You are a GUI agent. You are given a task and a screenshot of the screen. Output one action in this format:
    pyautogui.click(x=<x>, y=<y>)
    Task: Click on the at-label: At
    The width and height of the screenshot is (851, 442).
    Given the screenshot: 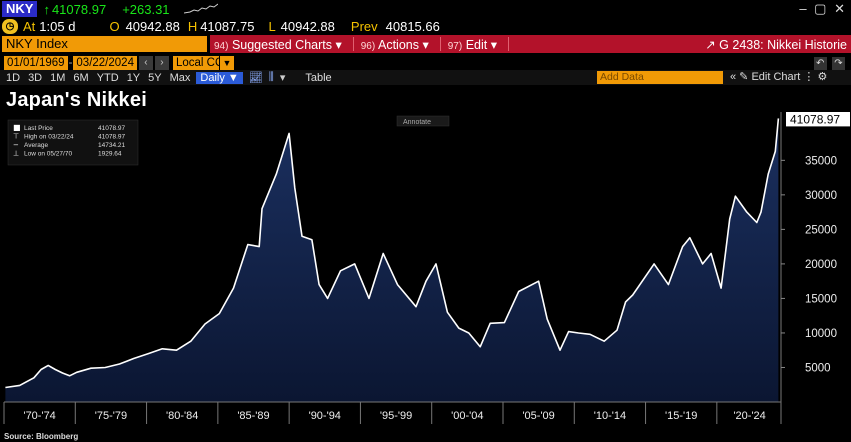 What is the action you would take?
    pyautogui.click(x=29, y=26)
    